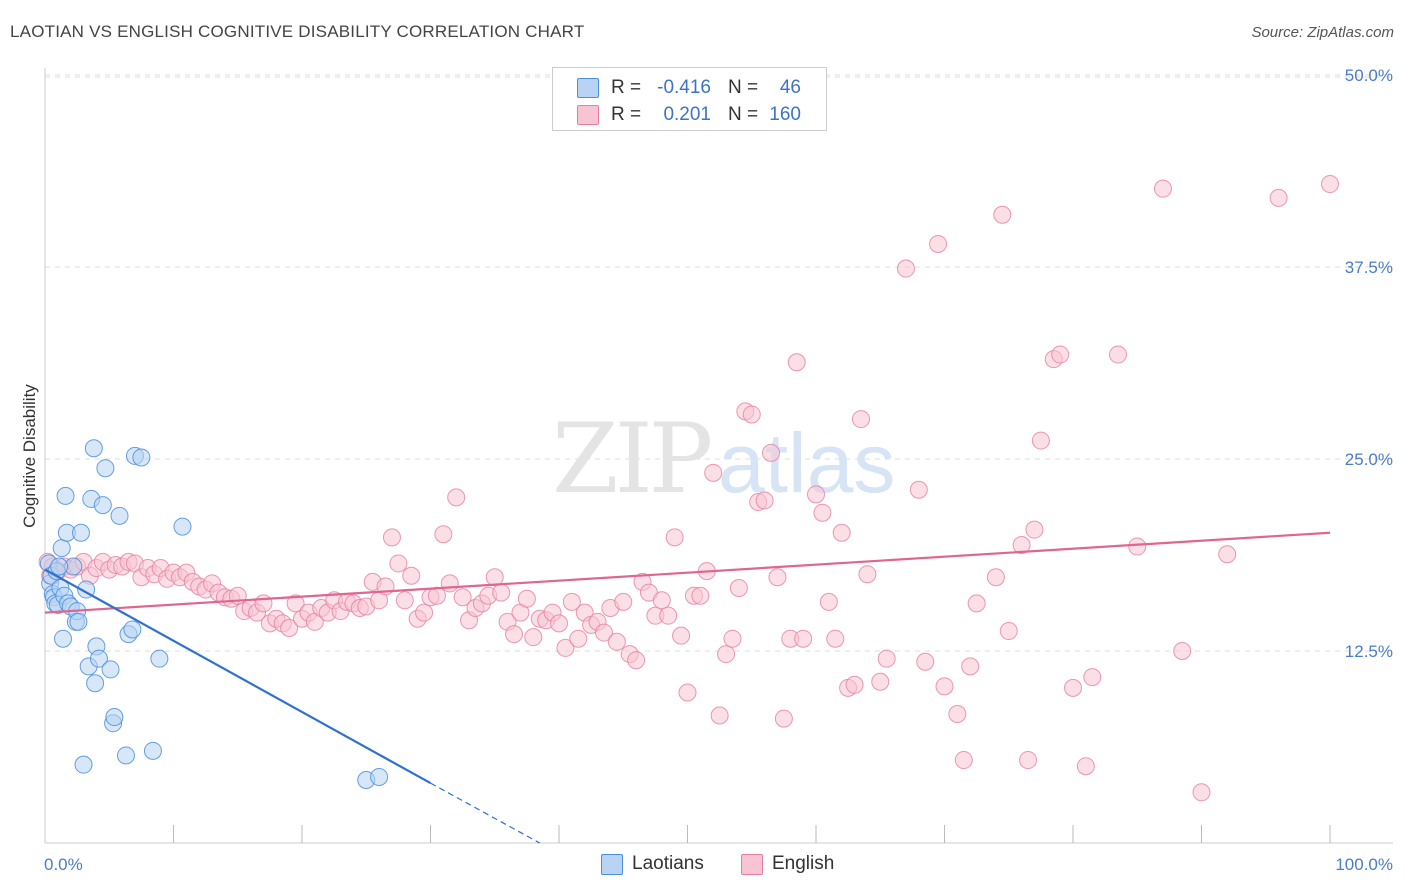 Image resolution: width=1406 pixels, height=892 pixels. What do you see at coordinates (588, 115) in the screenshot?
I see `english-swatch` at bounding box center [588, 115].